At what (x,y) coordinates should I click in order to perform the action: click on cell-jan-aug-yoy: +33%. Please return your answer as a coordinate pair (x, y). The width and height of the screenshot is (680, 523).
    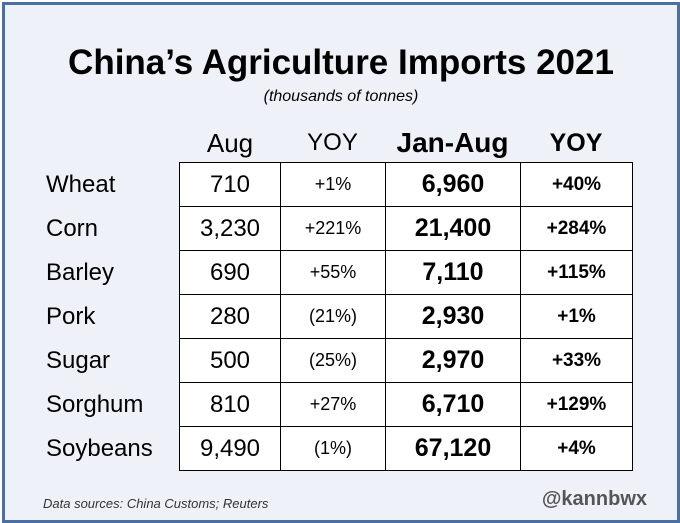
    Looking at the image, I should click on (576, 360).